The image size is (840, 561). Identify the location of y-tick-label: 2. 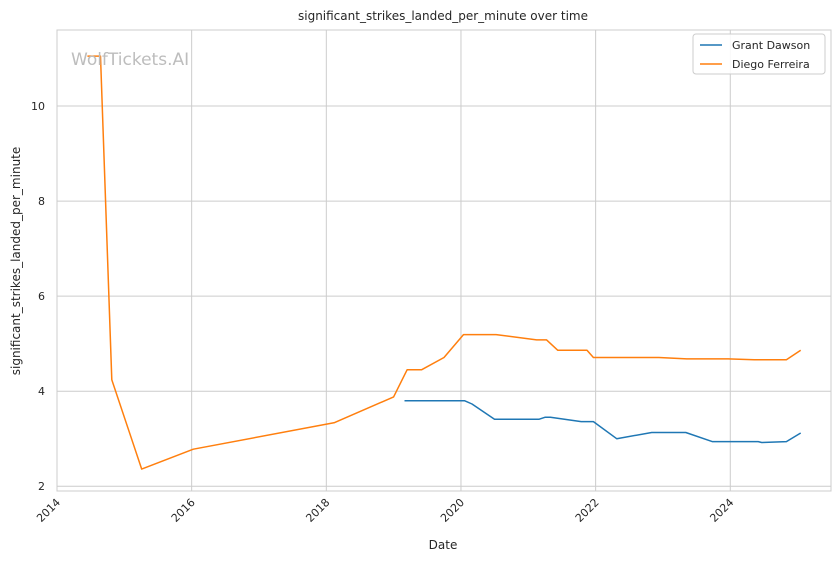
(41, 486).